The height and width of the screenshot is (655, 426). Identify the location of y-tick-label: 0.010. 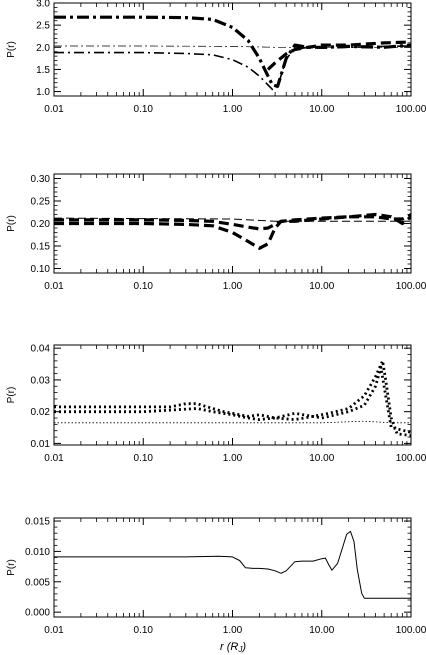
(37, 552).